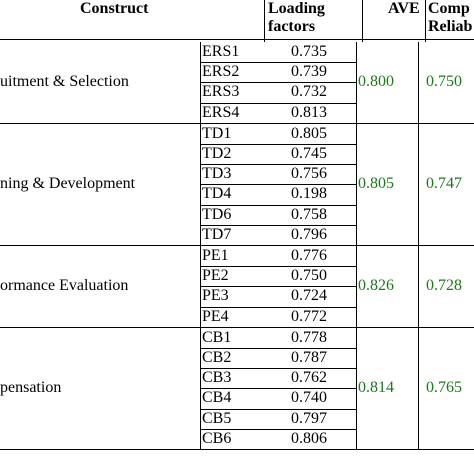 This screenshot has width=474, height=474. What do you see at coordinates (309, 234) in the screenshot?
I see `loading-value: 0.796` at bounding box center [309, 234].